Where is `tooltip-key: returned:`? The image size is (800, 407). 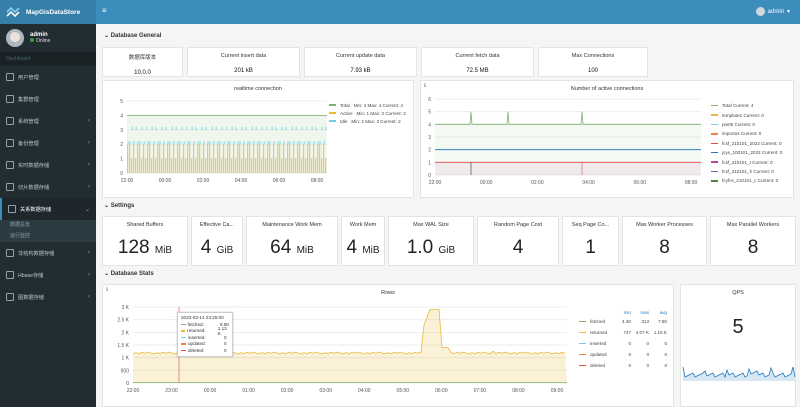
tooltip-key: returned: is located at coordinates (196, 331).